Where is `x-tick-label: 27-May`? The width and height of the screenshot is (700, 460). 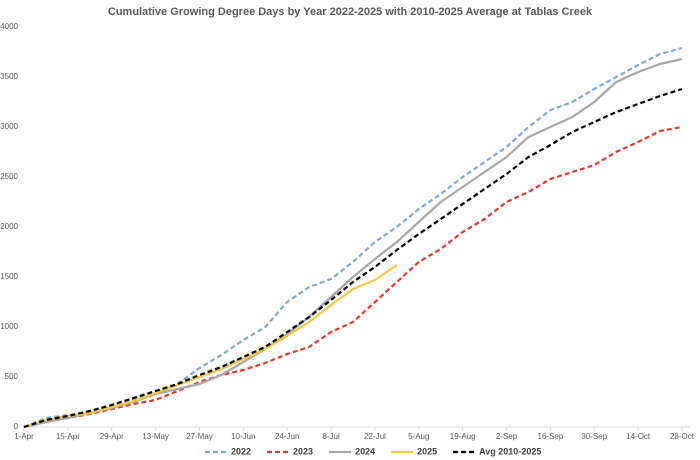 x-tick-label: 27-May is located at coordinates (199, 436).